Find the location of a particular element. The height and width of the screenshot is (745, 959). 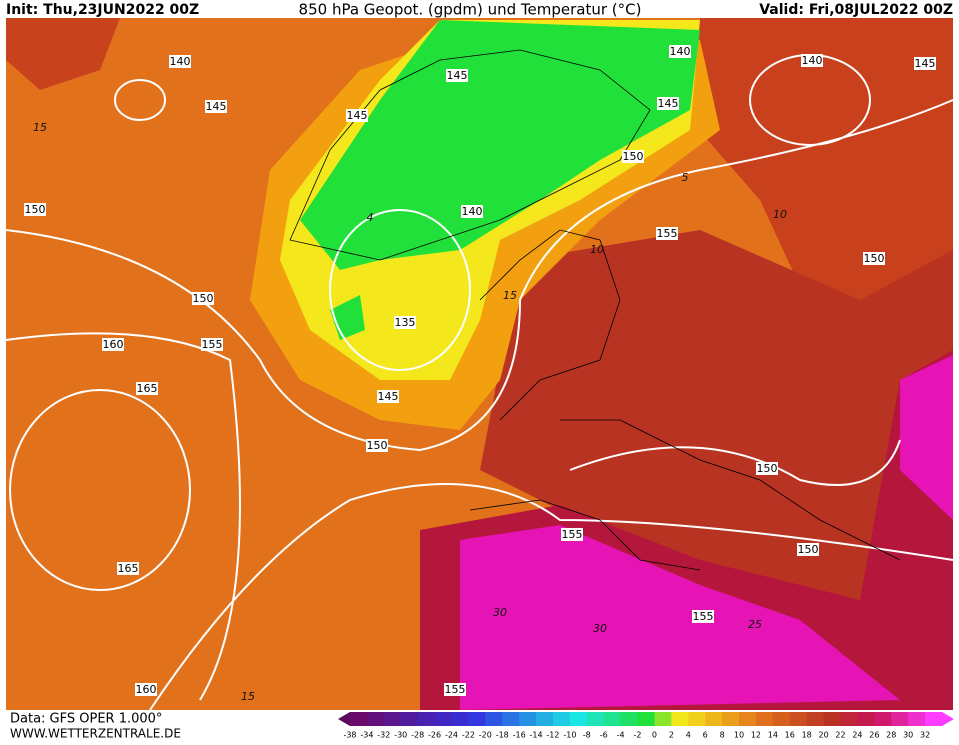

legend-label: 8 is located at coordinates (722, 735).